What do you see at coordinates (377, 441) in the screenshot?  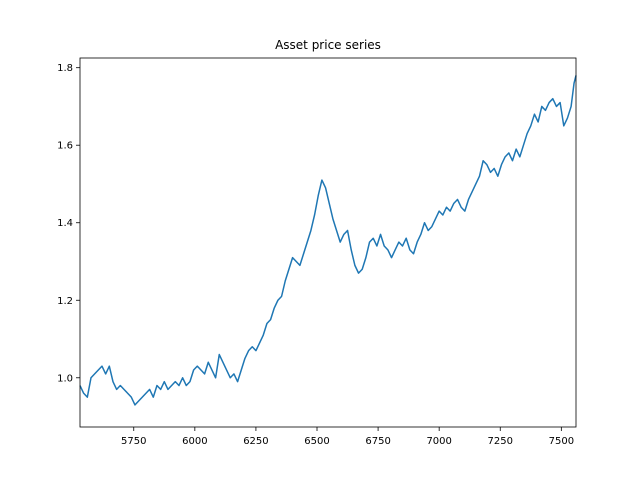 I see `x-tick-label: 6750` at bounding box center [377, 441].